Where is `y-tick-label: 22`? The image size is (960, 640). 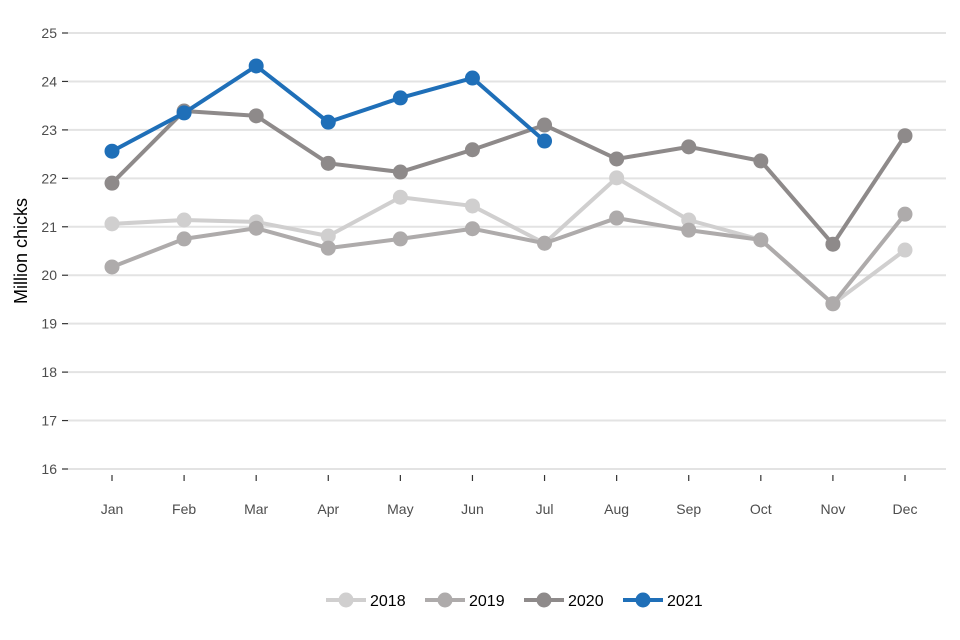
y-tick-label: 22 is located at coordinates (49, 178).